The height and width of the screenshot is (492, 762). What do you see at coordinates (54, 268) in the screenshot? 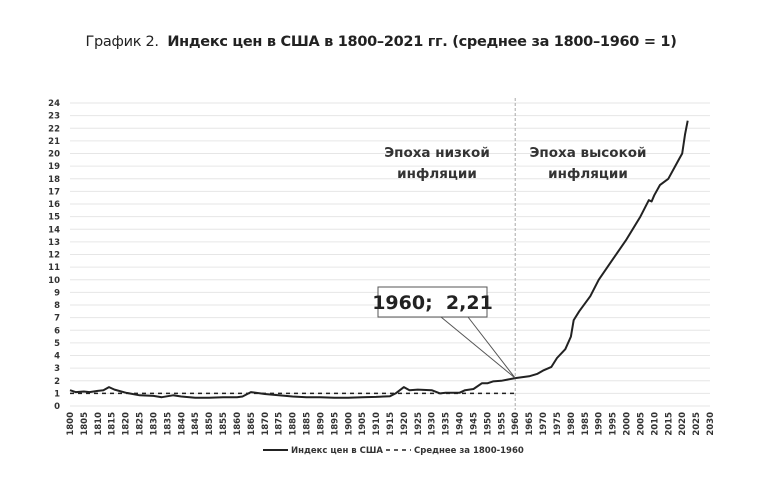
I see `y-tick-label: 11` at bounding box center [54, 268].